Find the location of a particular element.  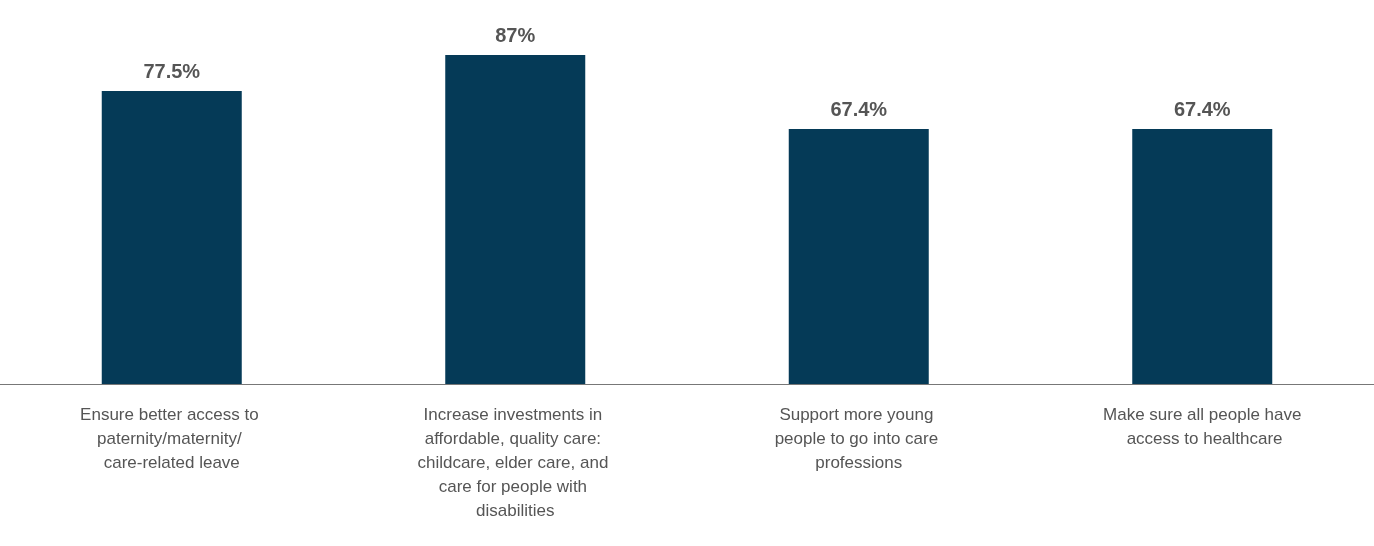

x-tick-label: Ensure better access to paternity/maternity/ care-related leave is located at coordinates (172, 438).